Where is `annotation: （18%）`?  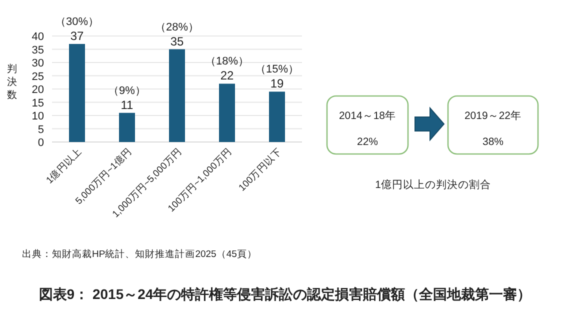 annotation: （18%） is located at coordinates (227, 62).